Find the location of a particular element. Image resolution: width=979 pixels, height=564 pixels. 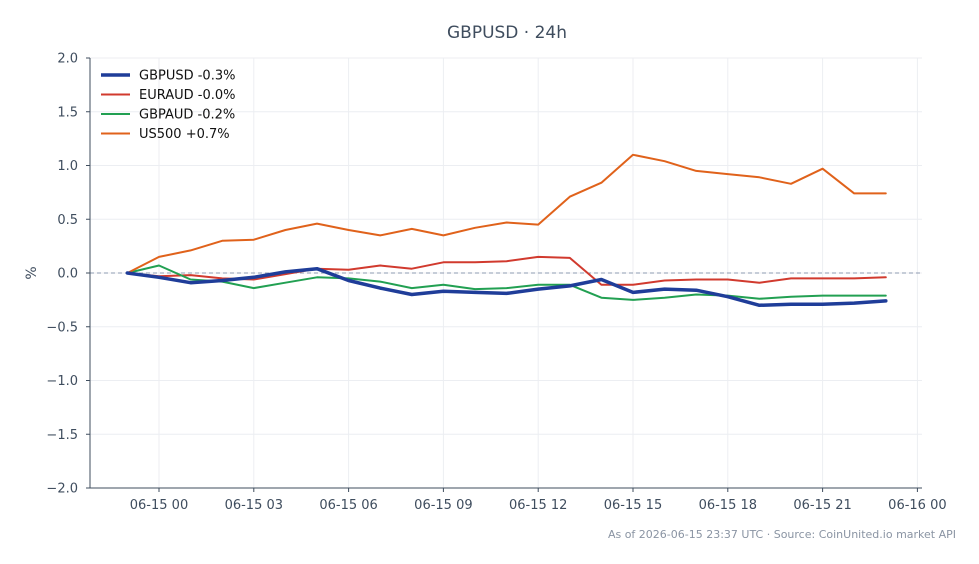

x-tick-label-8: 06-16 00 is located at coordinates (917, 505).